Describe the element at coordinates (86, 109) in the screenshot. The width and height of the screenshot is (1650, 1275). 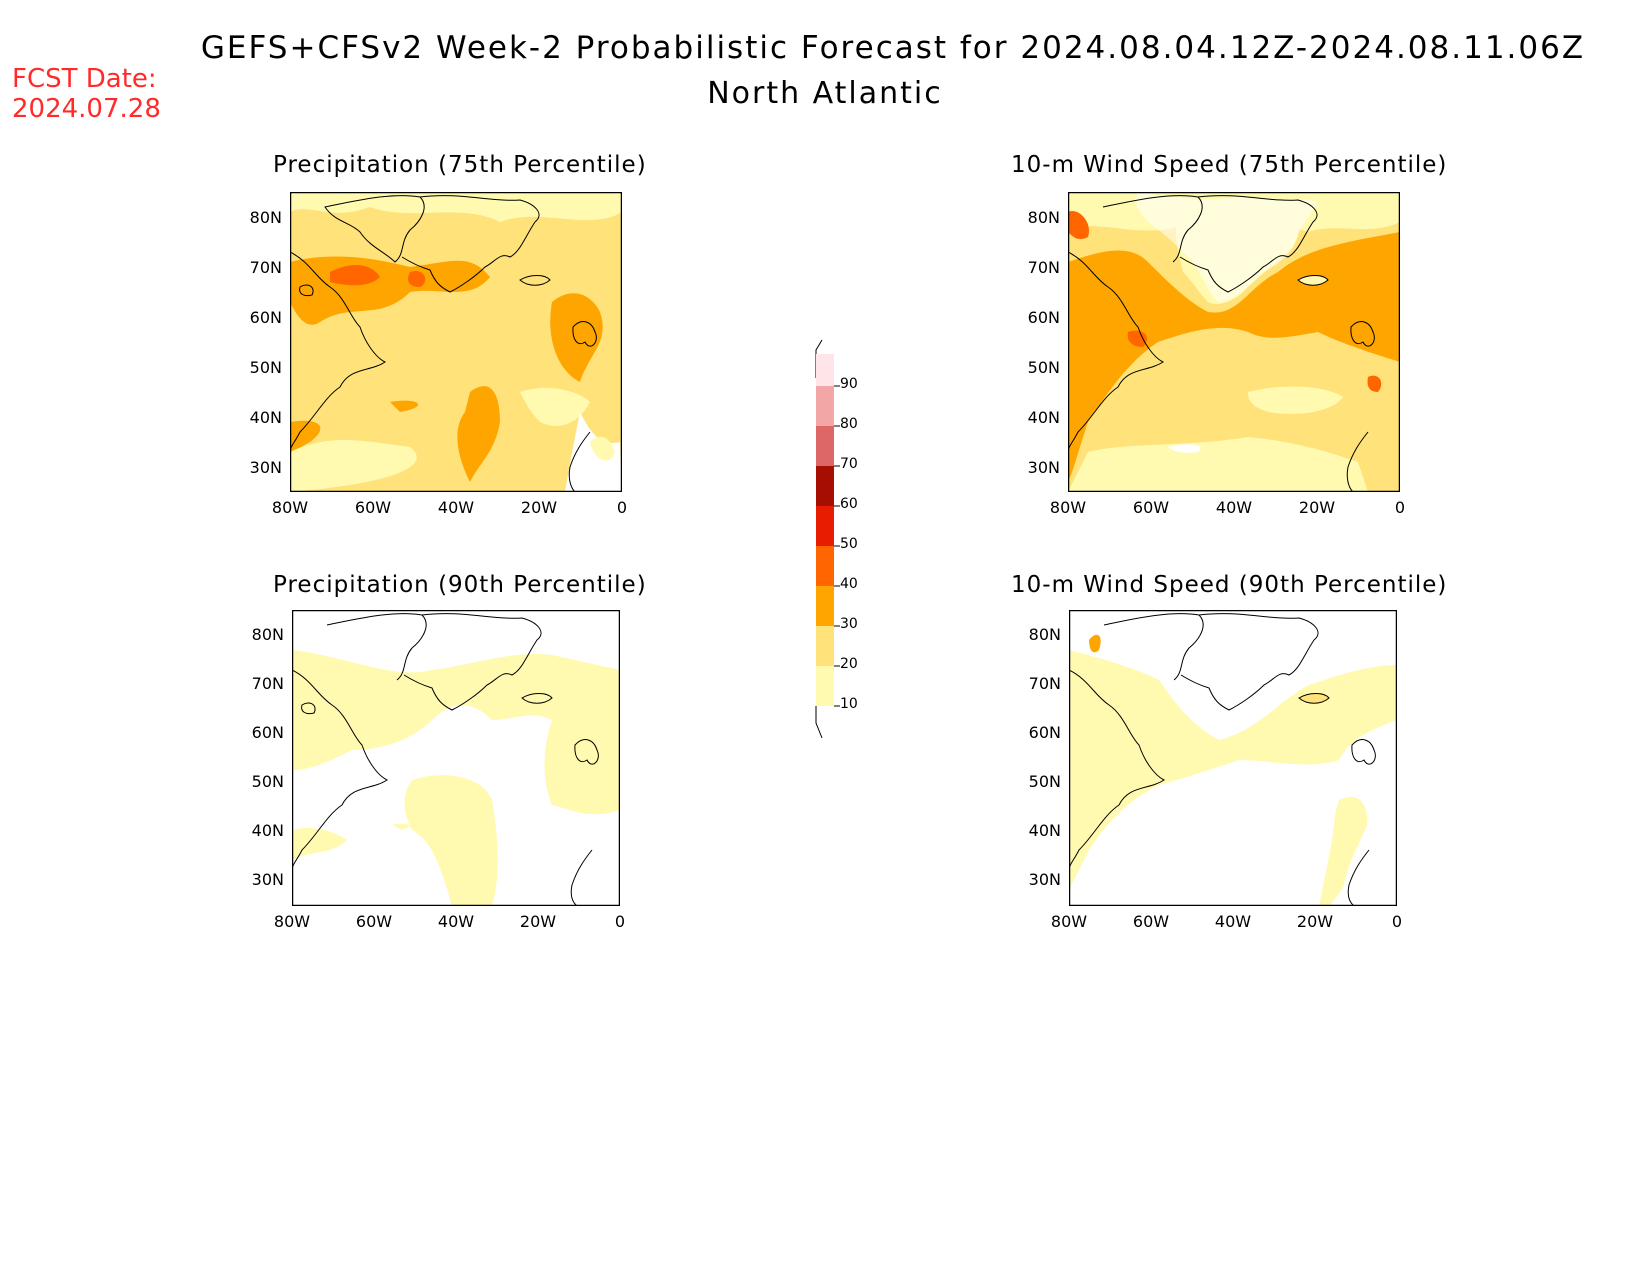
I see `fcst-date-value: 2024.07.28` at that location.